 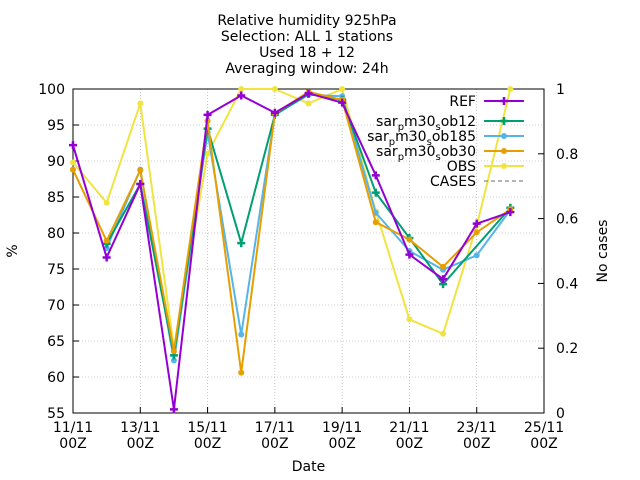 What do you see at coordinates (73, 428) in the screenshot?
I see `x-tick-label: 11/11` at bounding box center [73, 428].